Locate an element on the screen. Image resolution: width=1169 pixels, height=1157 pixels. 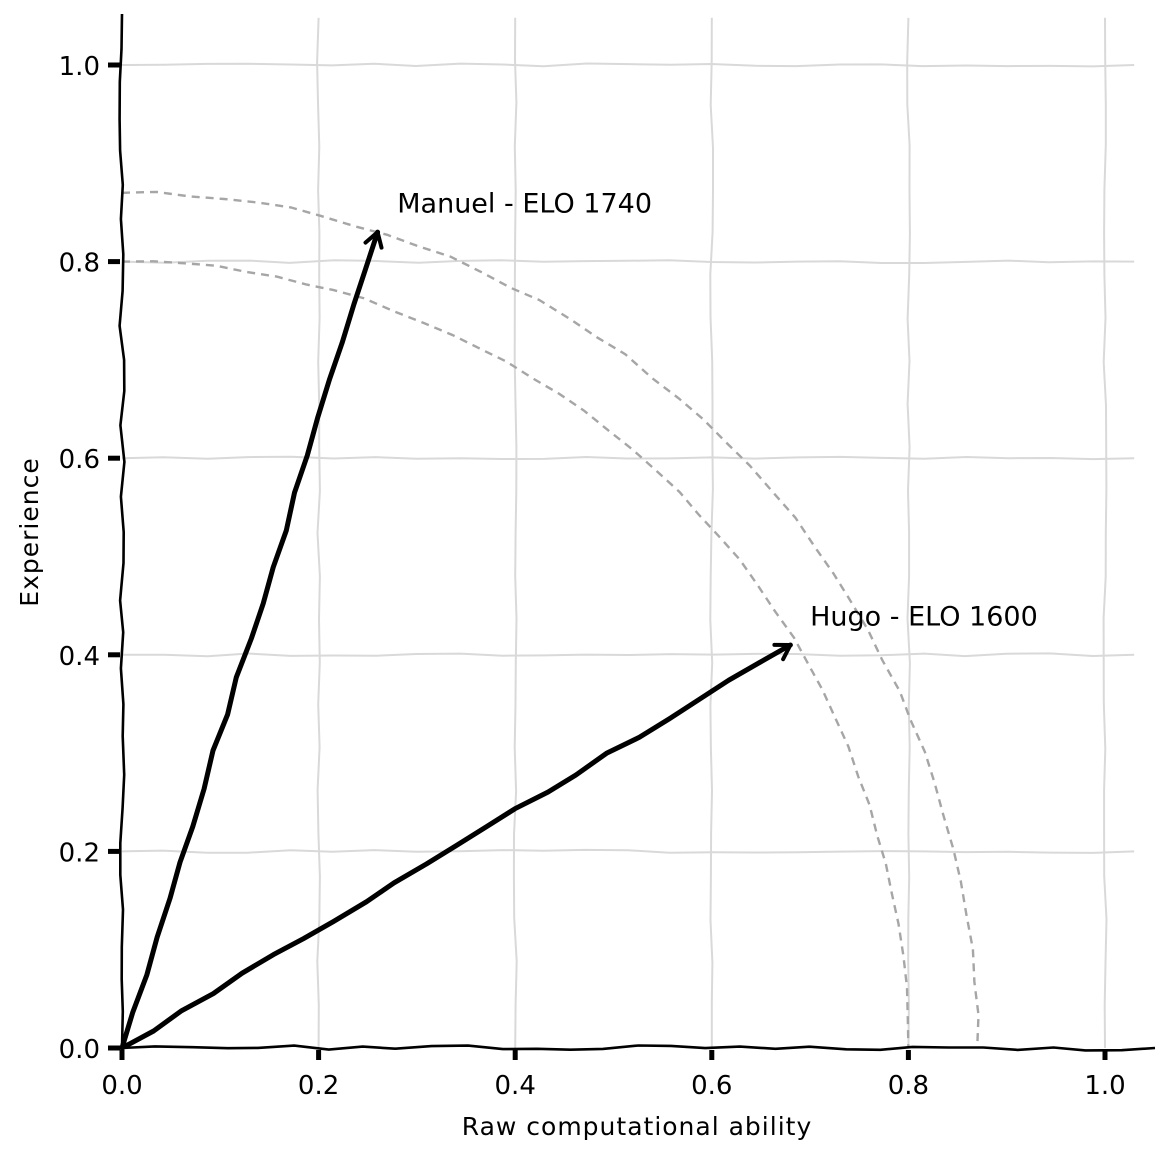
y-axis-line is located at coordinates (122, 531).